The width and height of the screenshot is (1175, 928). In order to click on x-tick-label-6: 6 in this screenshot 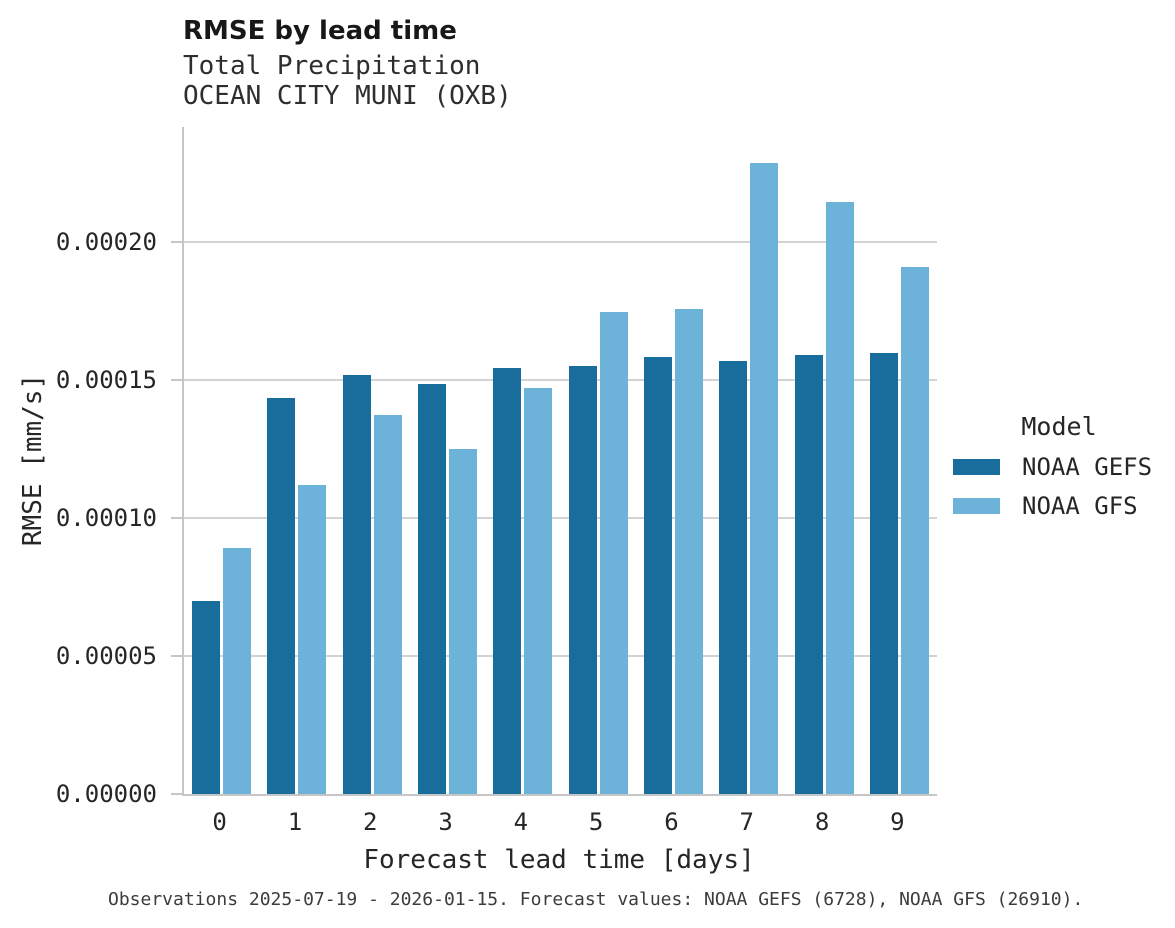, I will do `click(671, 822)`.